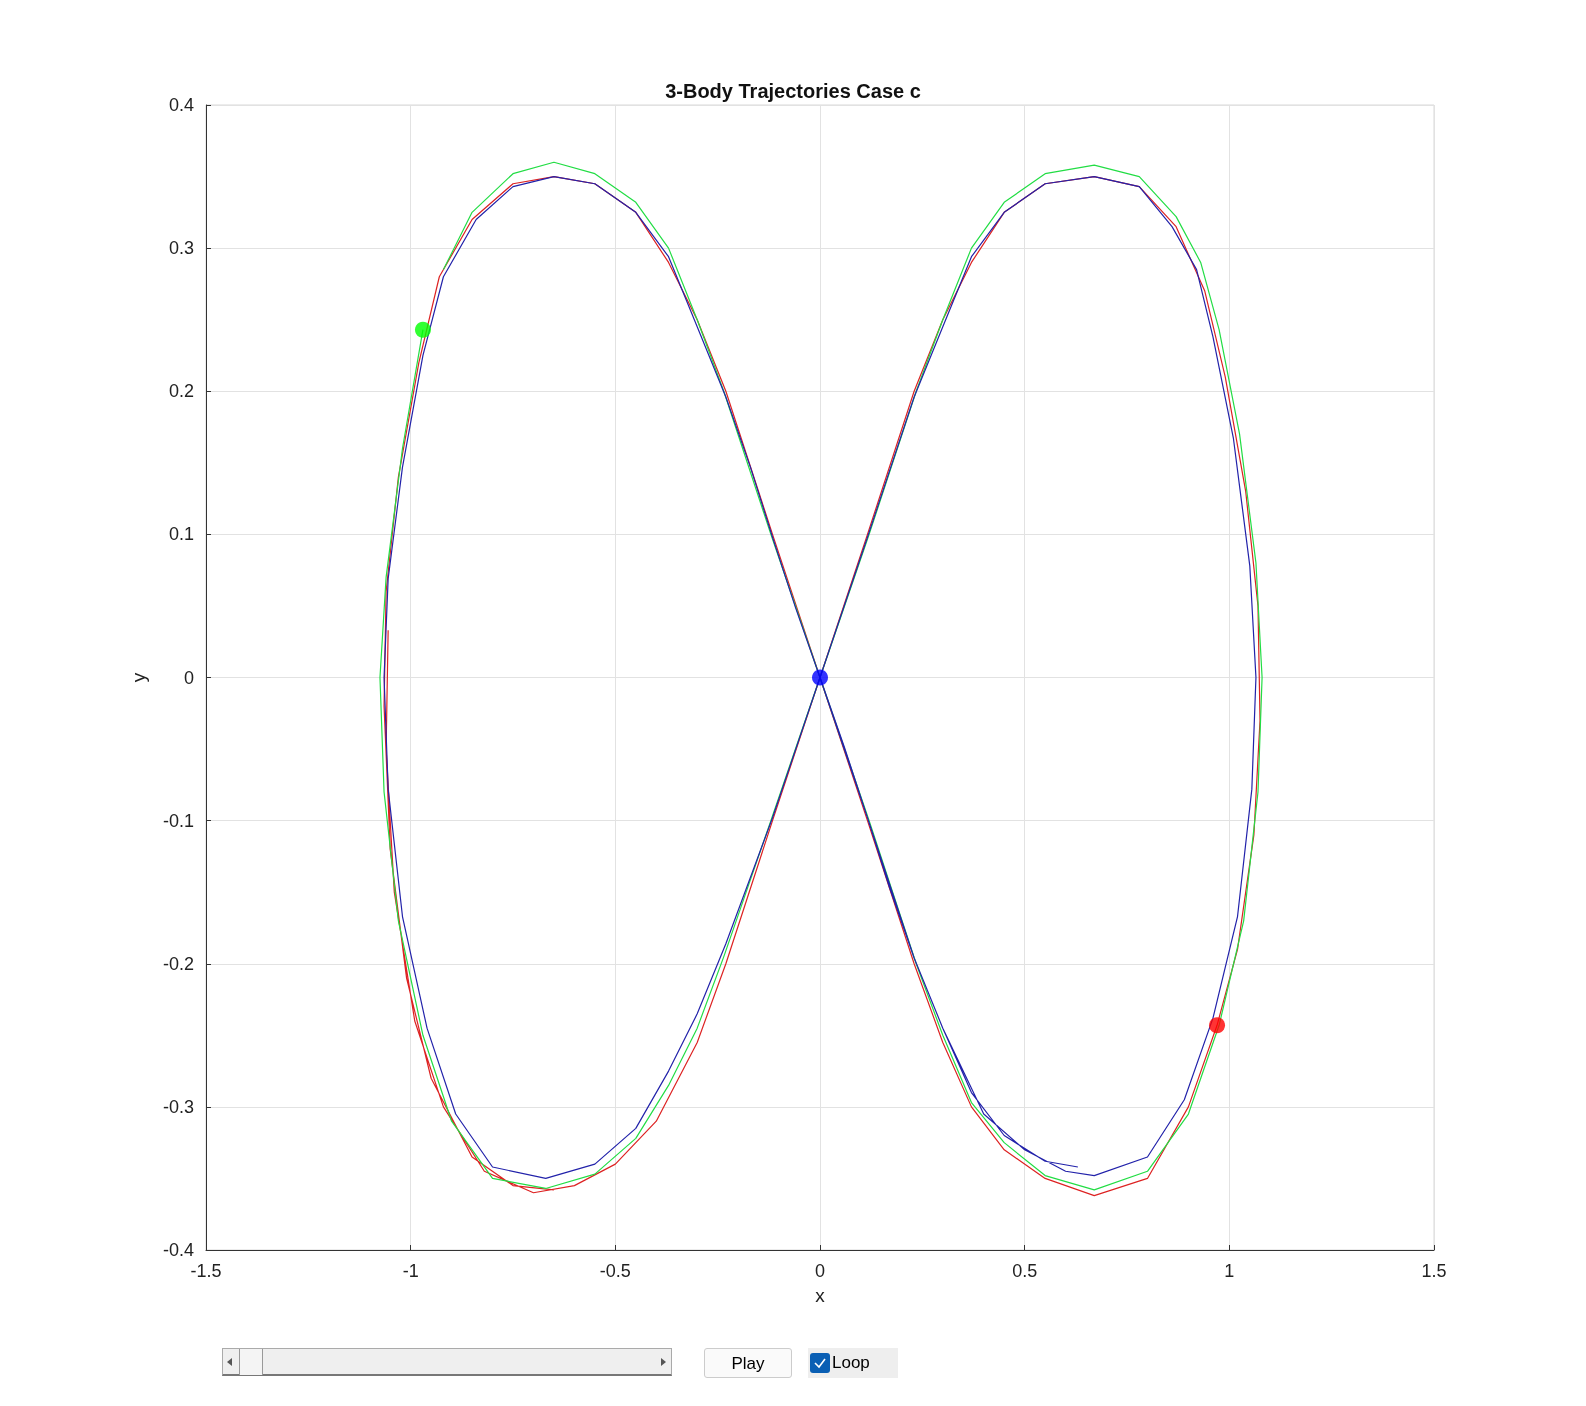 This screenshot has width=1586, height=1406. I want to click on y-tick-label: -0.2, so click(178, 963).